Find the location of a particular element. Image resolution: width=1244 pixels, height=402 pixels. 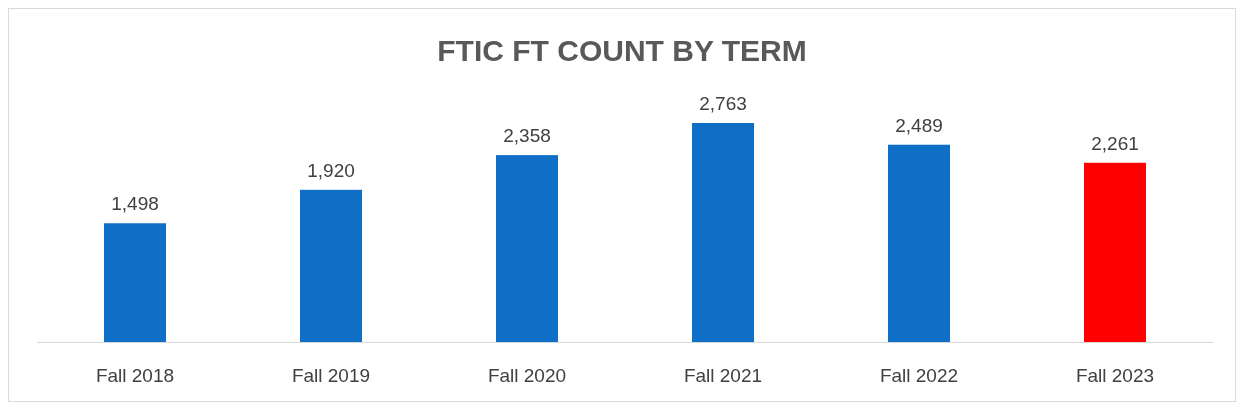

data-label: 1,920 is located at coordinates (331, 170).